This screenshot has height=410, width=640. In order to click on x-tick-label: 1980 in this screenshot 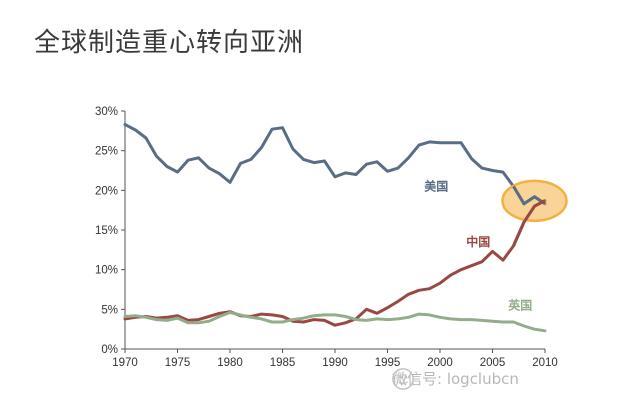, I will do `click(230, 363)`.